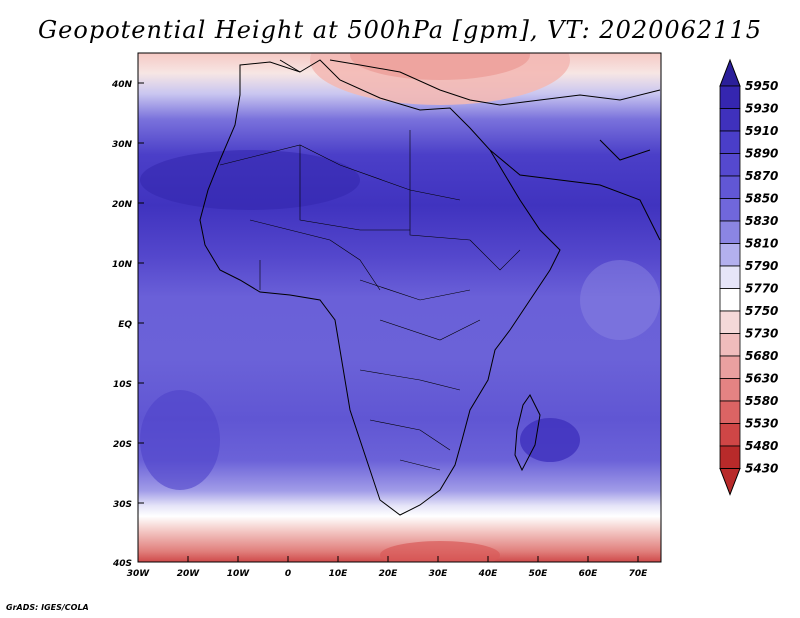  What do you see at coordinates (761, 86) in the screenshot?
I see `colorbar-label: 5950` at bounding box center [761, 86].